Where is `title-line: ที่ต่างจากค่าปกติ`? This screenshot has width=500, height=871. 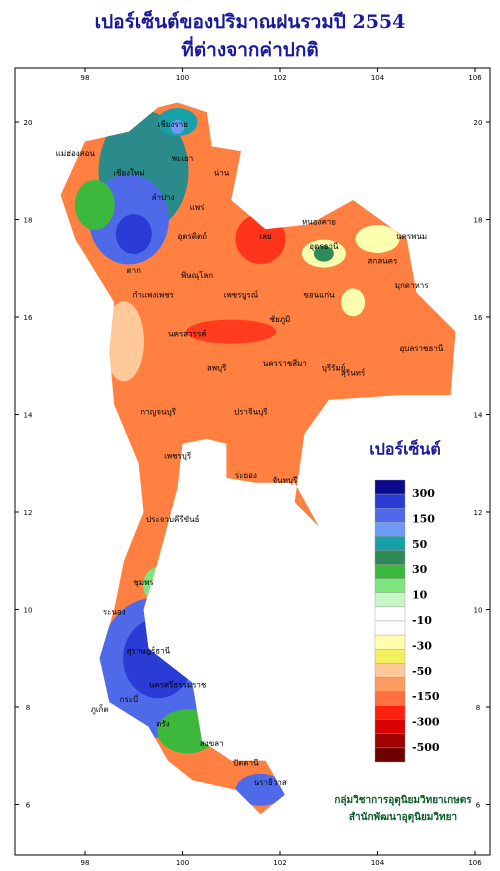
title-line: ที่ต่างจากค่าปกติ is located at coordinates (249, 48).